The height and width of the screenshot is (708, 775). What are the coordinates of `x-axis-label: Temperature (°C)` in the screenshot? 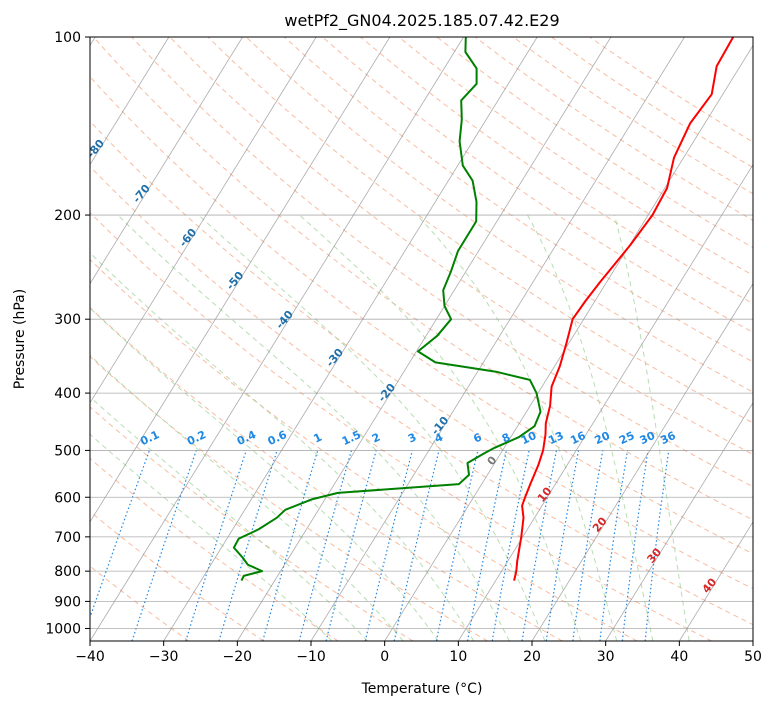 It's located at (422, 689).